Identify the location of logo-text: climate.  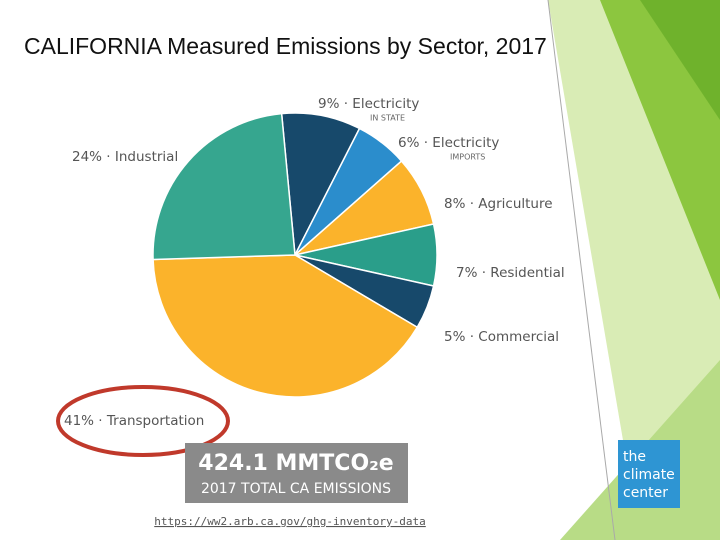
(649, 475).